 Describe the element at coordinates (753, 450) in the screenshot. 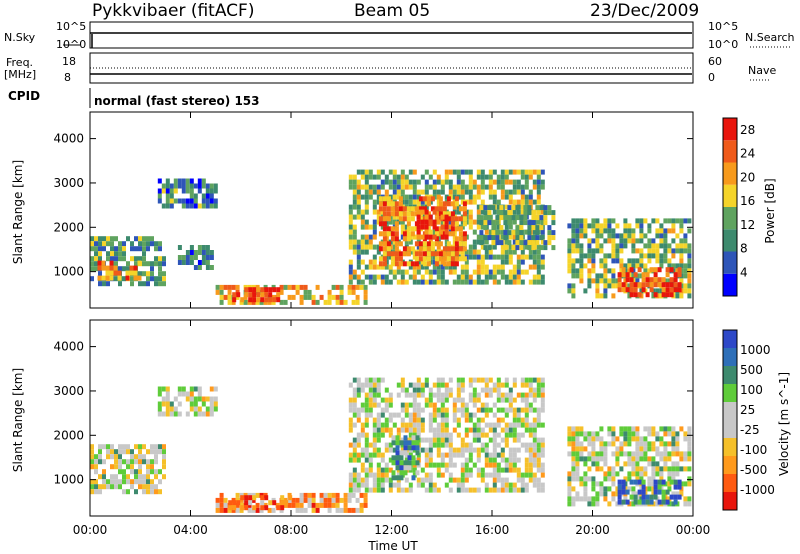

I see `velocity-colorbar-tick-label: -100` at that location.